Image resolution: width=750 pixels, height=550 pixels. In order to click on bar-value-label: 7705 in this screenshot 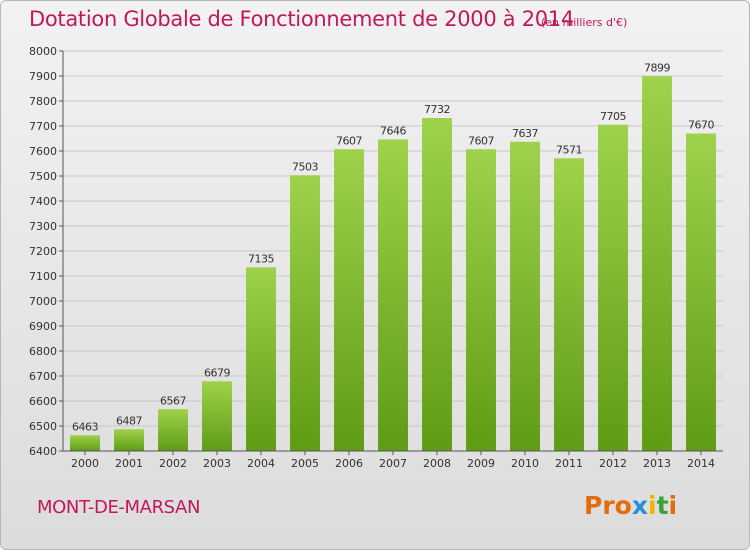, I will do `click(613, 116)`.